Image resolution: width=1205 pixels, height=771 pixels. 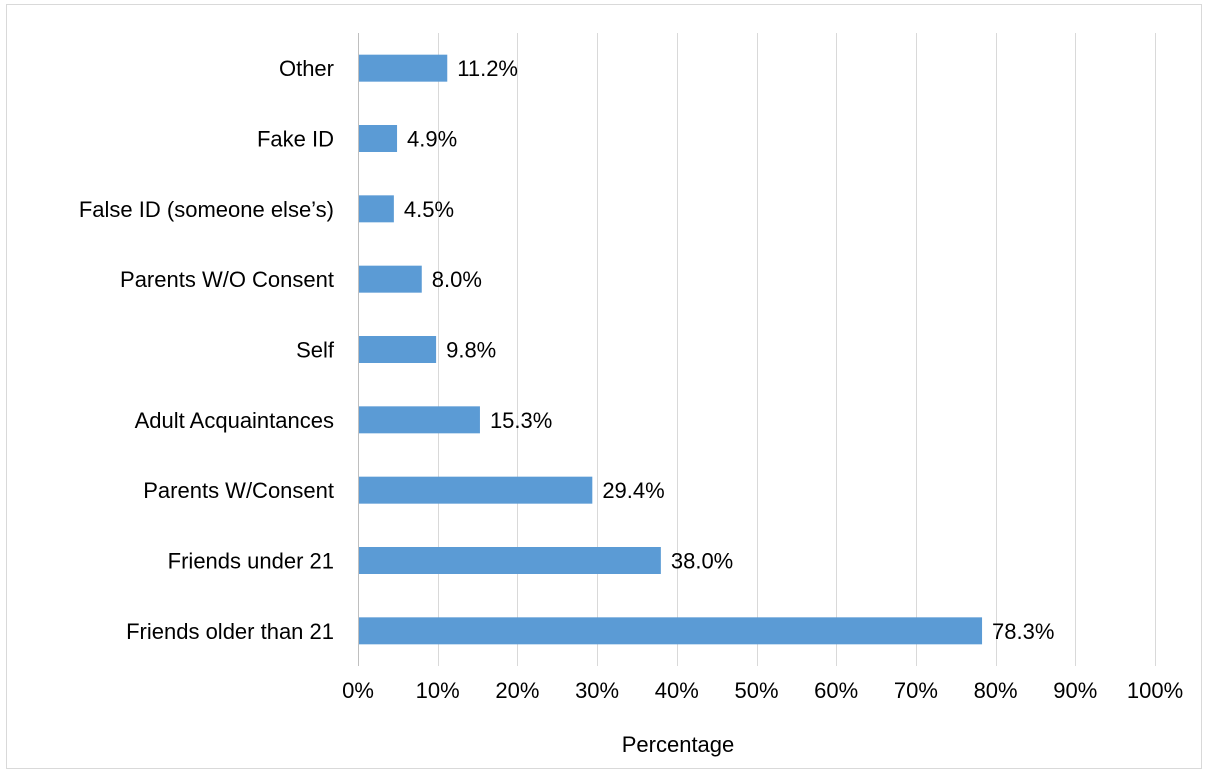 I want to click on category-label: Parents W/O Consent, so click(x=227, y=279).